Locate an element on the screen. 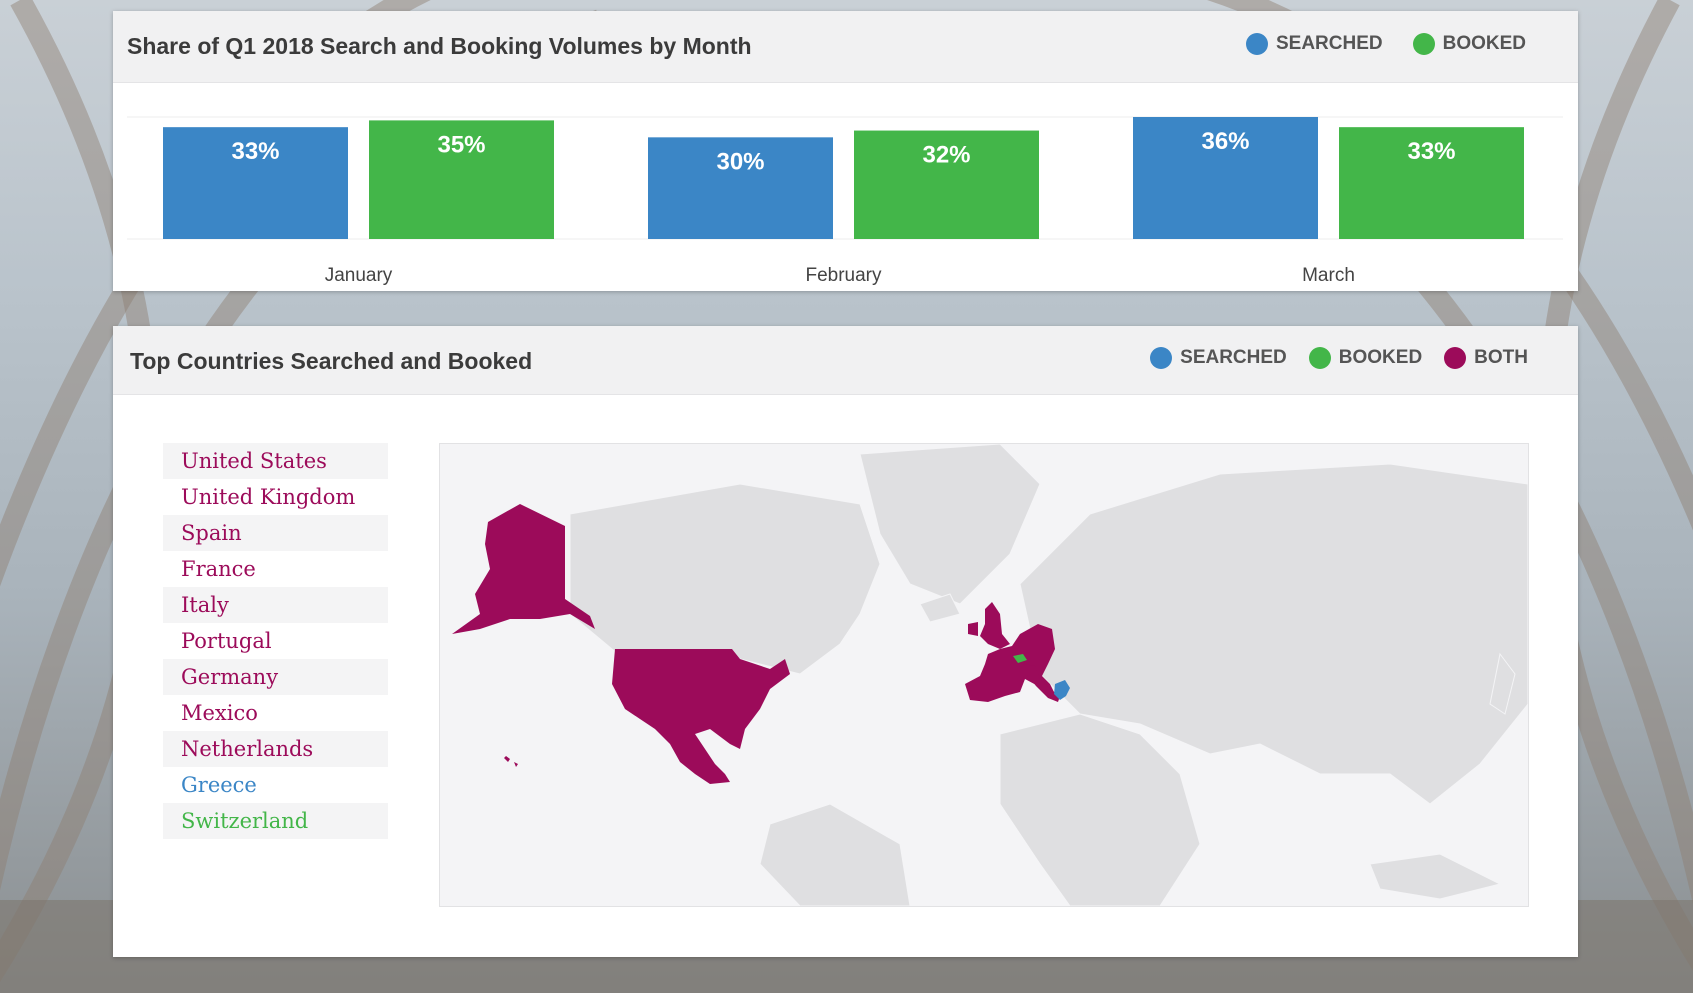 This screenshot has width=1693, height=993. japan-shape is located at coordinates (1502, 683).